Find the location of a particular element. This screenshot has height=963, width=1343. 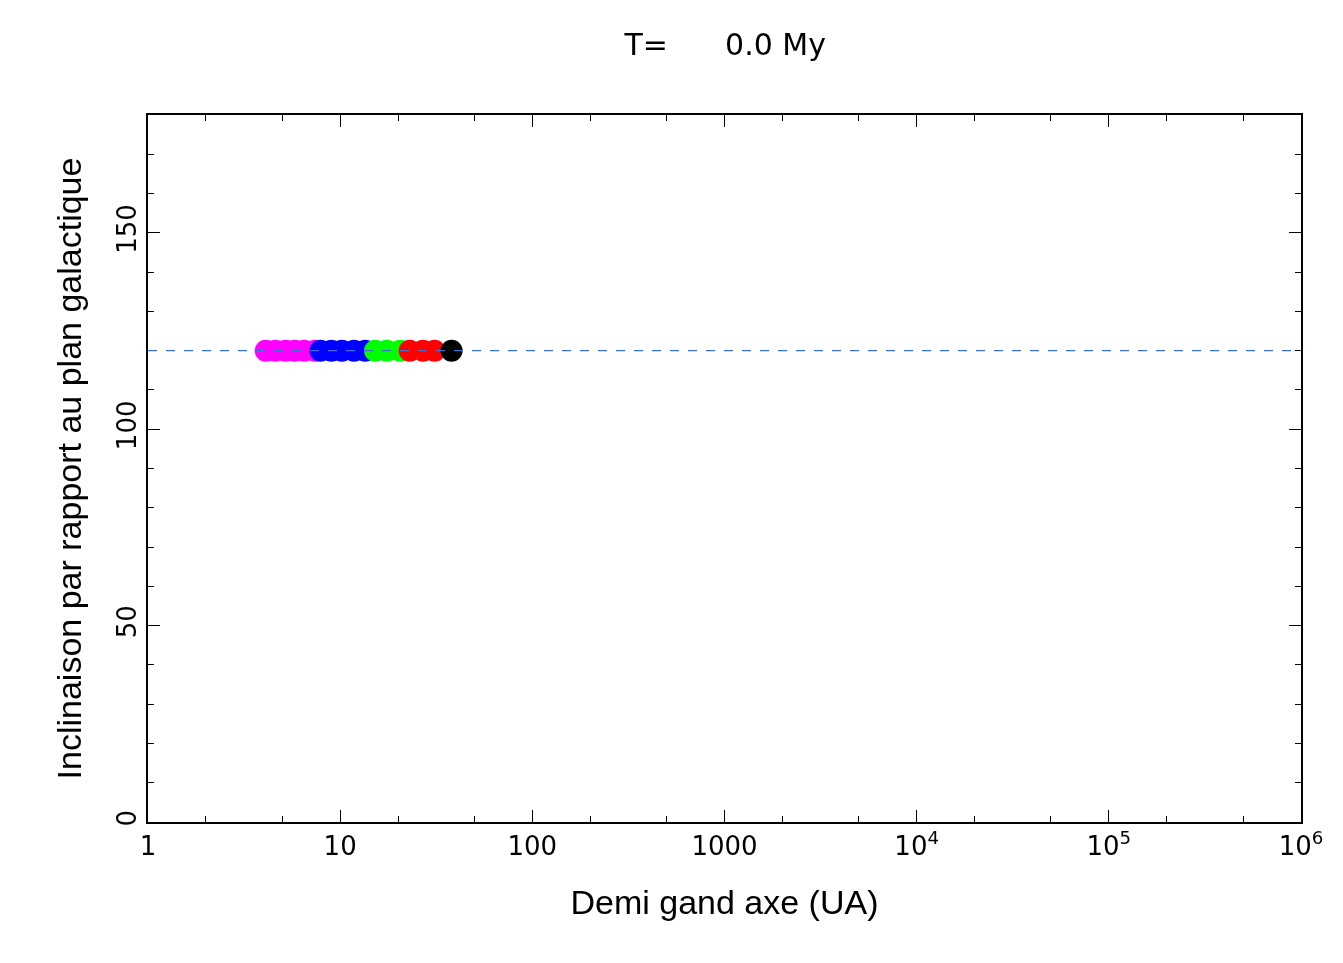

x-tick-label: 10$^{6}$ is located at coordinates (1301, 844).